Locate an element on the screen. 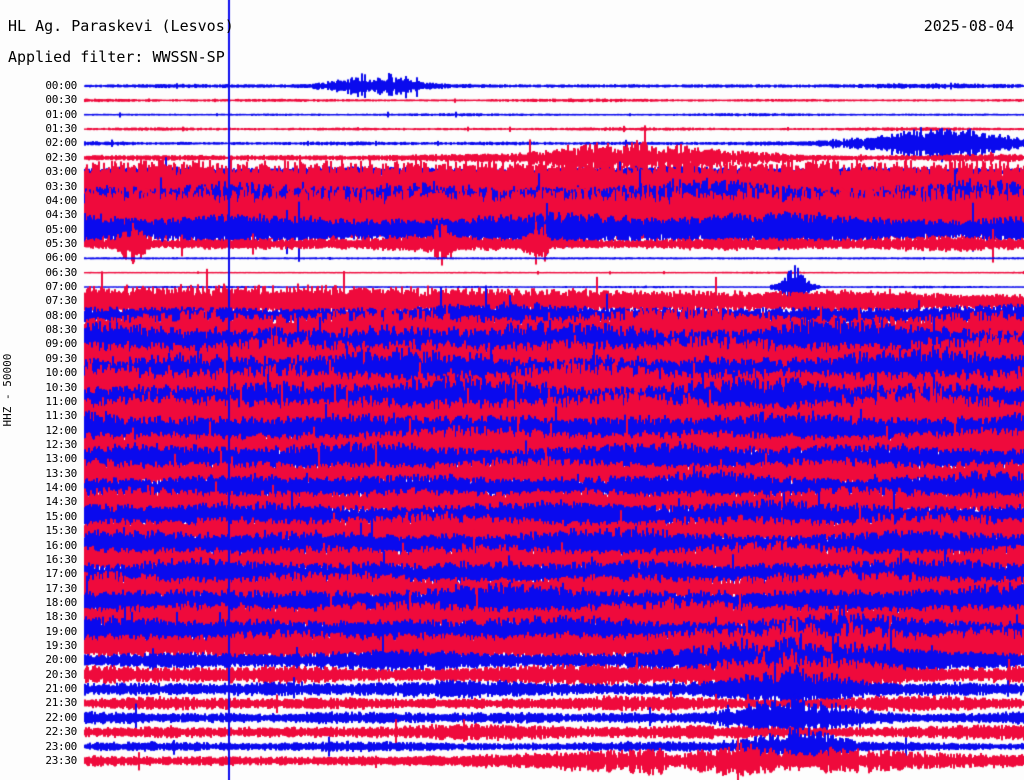  time-tick-0900: 09:00 is located at coordinates (61, 344).